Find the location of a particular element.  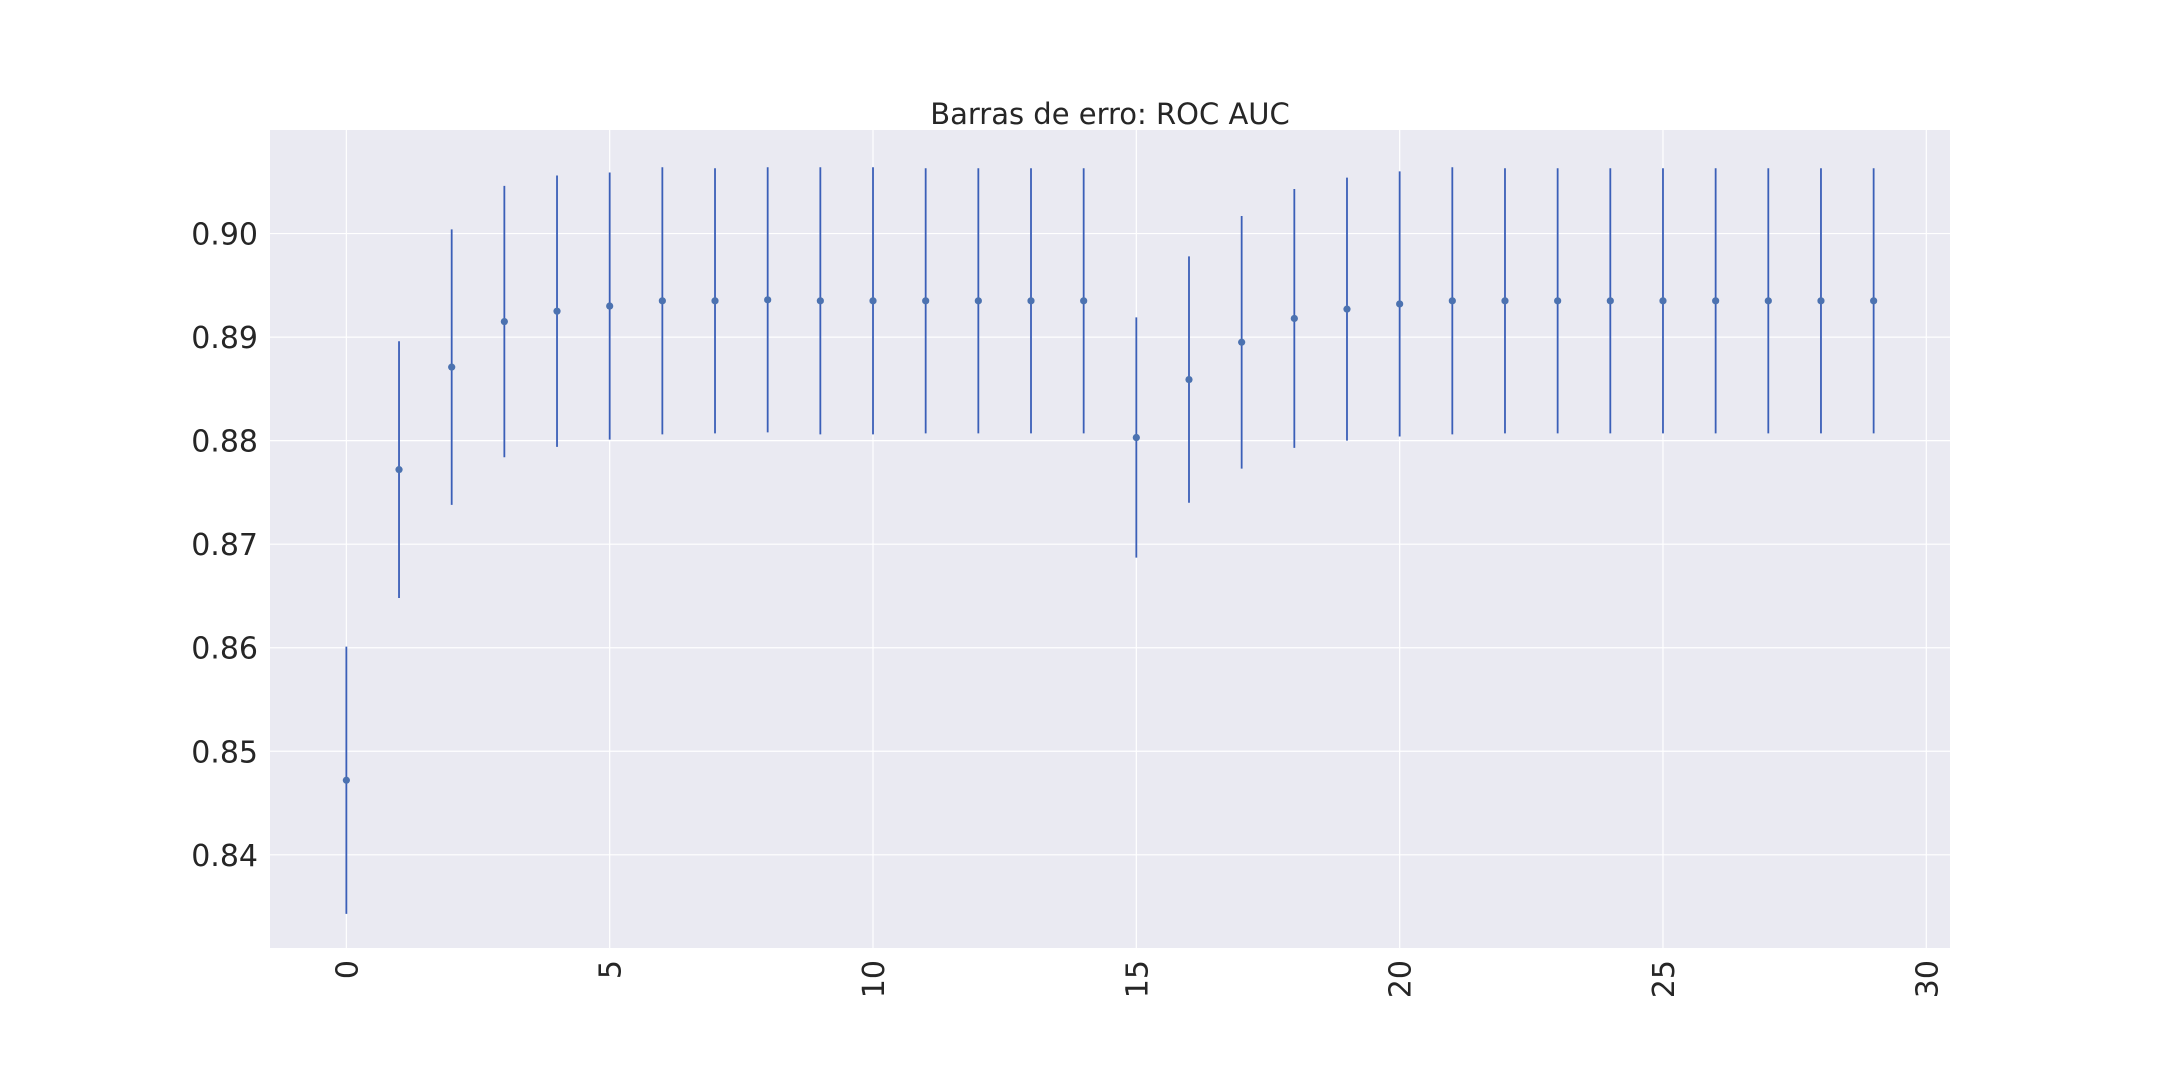

y-tick-label: 0.90 is located at coordinates (224, 235).